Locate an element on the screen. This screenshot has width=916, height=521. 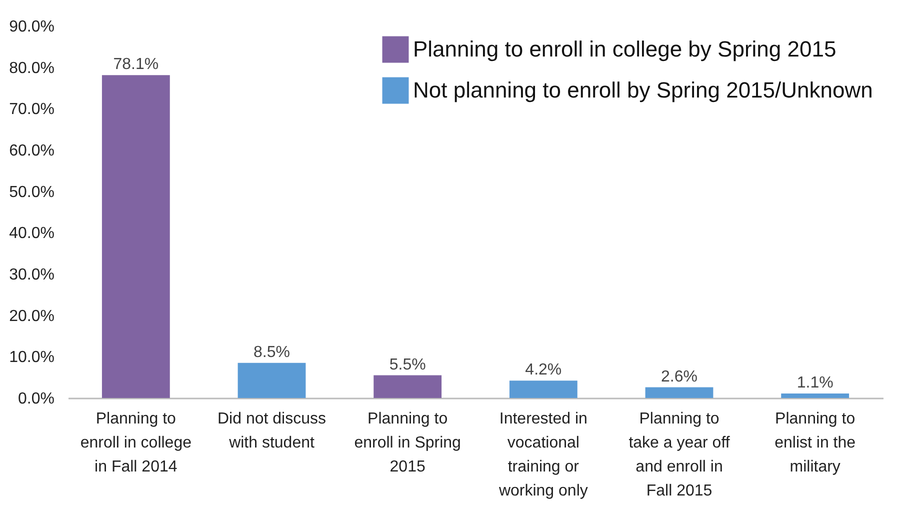
data-label: 2.6% is located at coordinates (679, 377).